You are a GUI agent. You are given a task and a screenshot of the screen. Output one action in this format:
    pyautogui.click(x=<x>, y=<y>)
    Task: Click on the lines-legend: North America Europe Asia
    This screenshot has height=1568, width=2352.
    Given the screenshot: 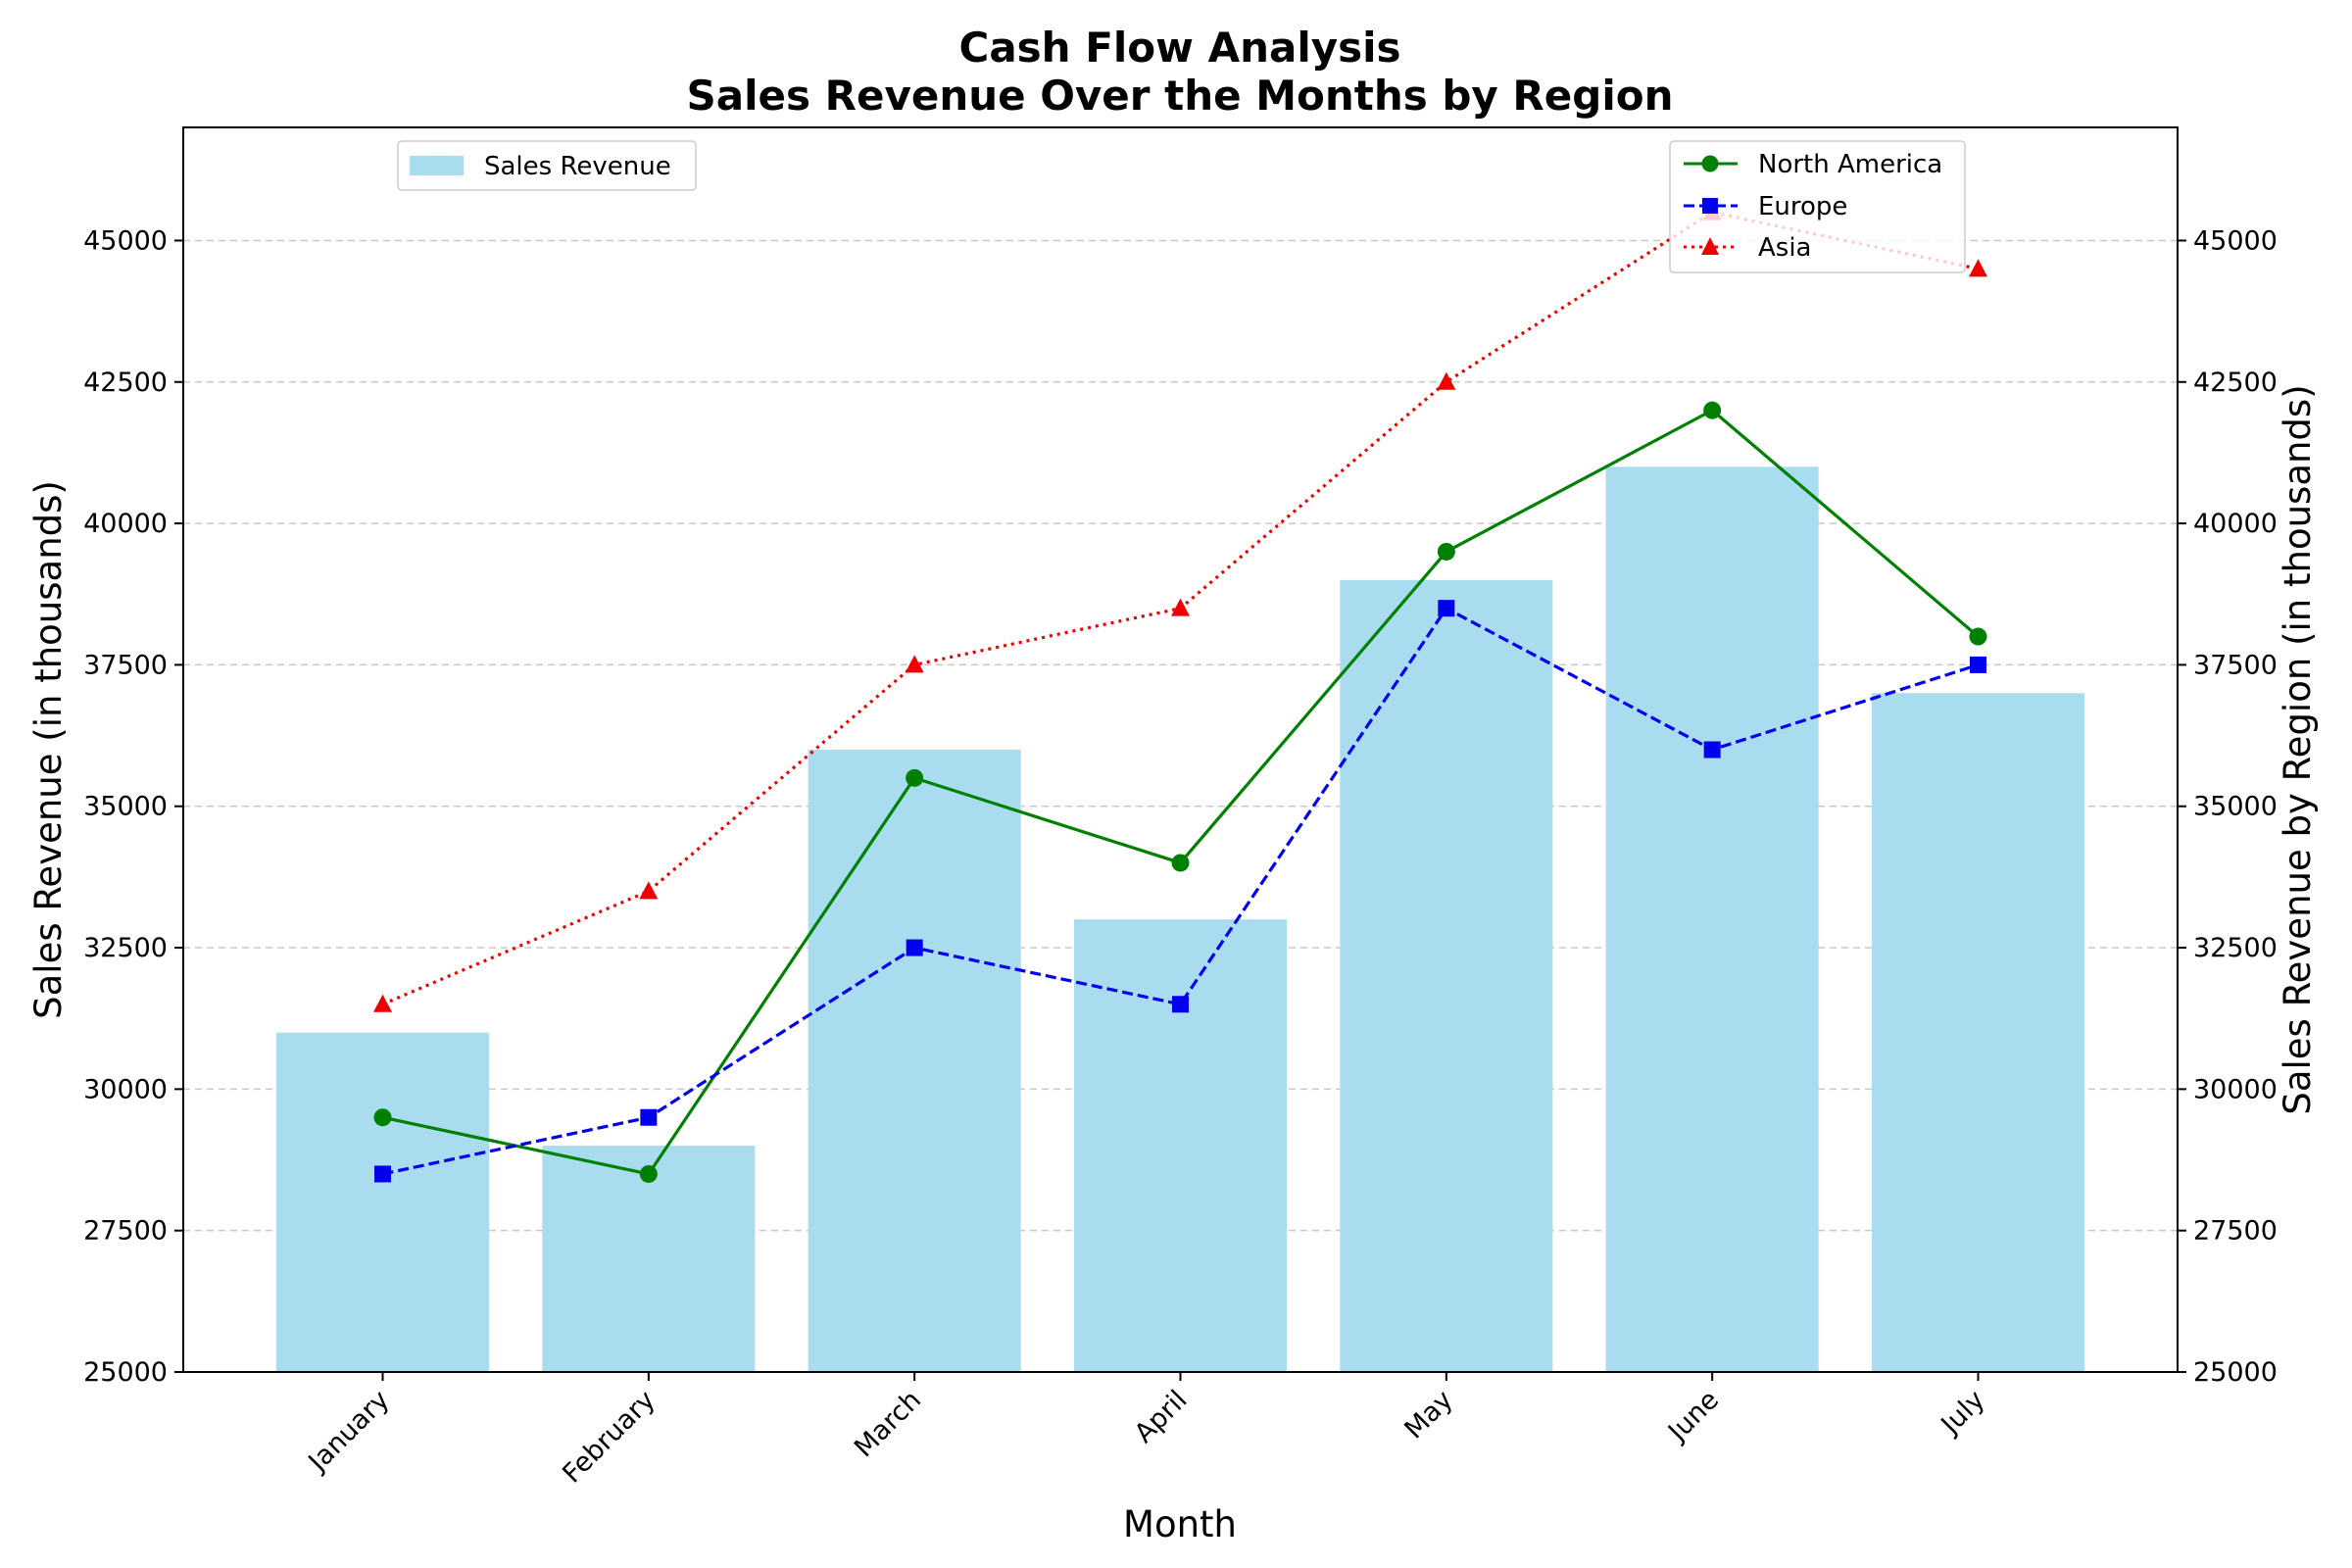 What is the action you would take?
    pyautogui.click(x=1817, y=206)
    